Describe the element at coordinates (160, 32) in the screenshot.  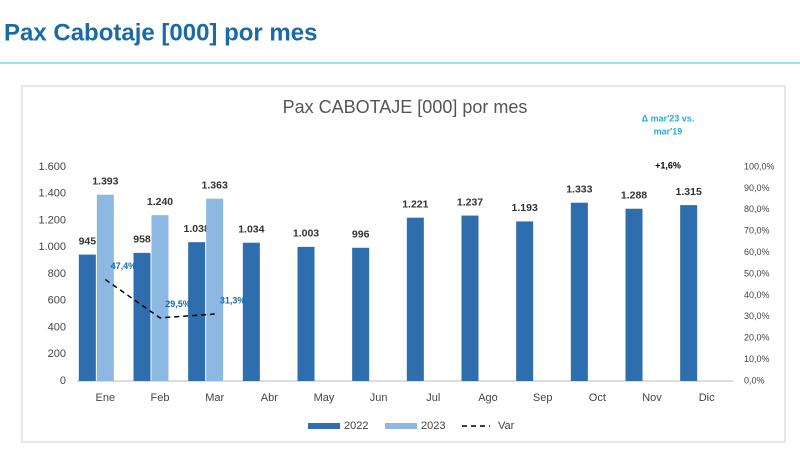
I see `page-title: Pax Cabotaje [000] por mes` at that location.